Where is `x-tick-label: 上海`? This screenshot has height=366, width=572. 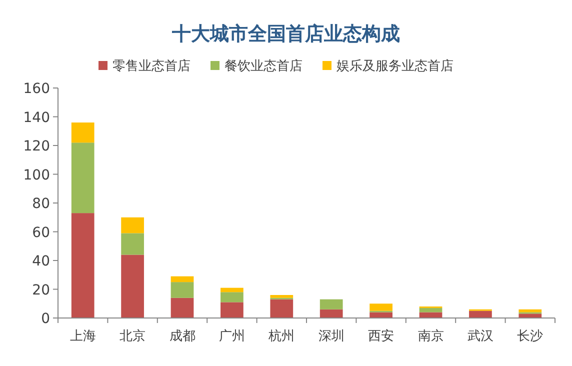 x-tick-label: 上海 is located at coordinates (83, 336).